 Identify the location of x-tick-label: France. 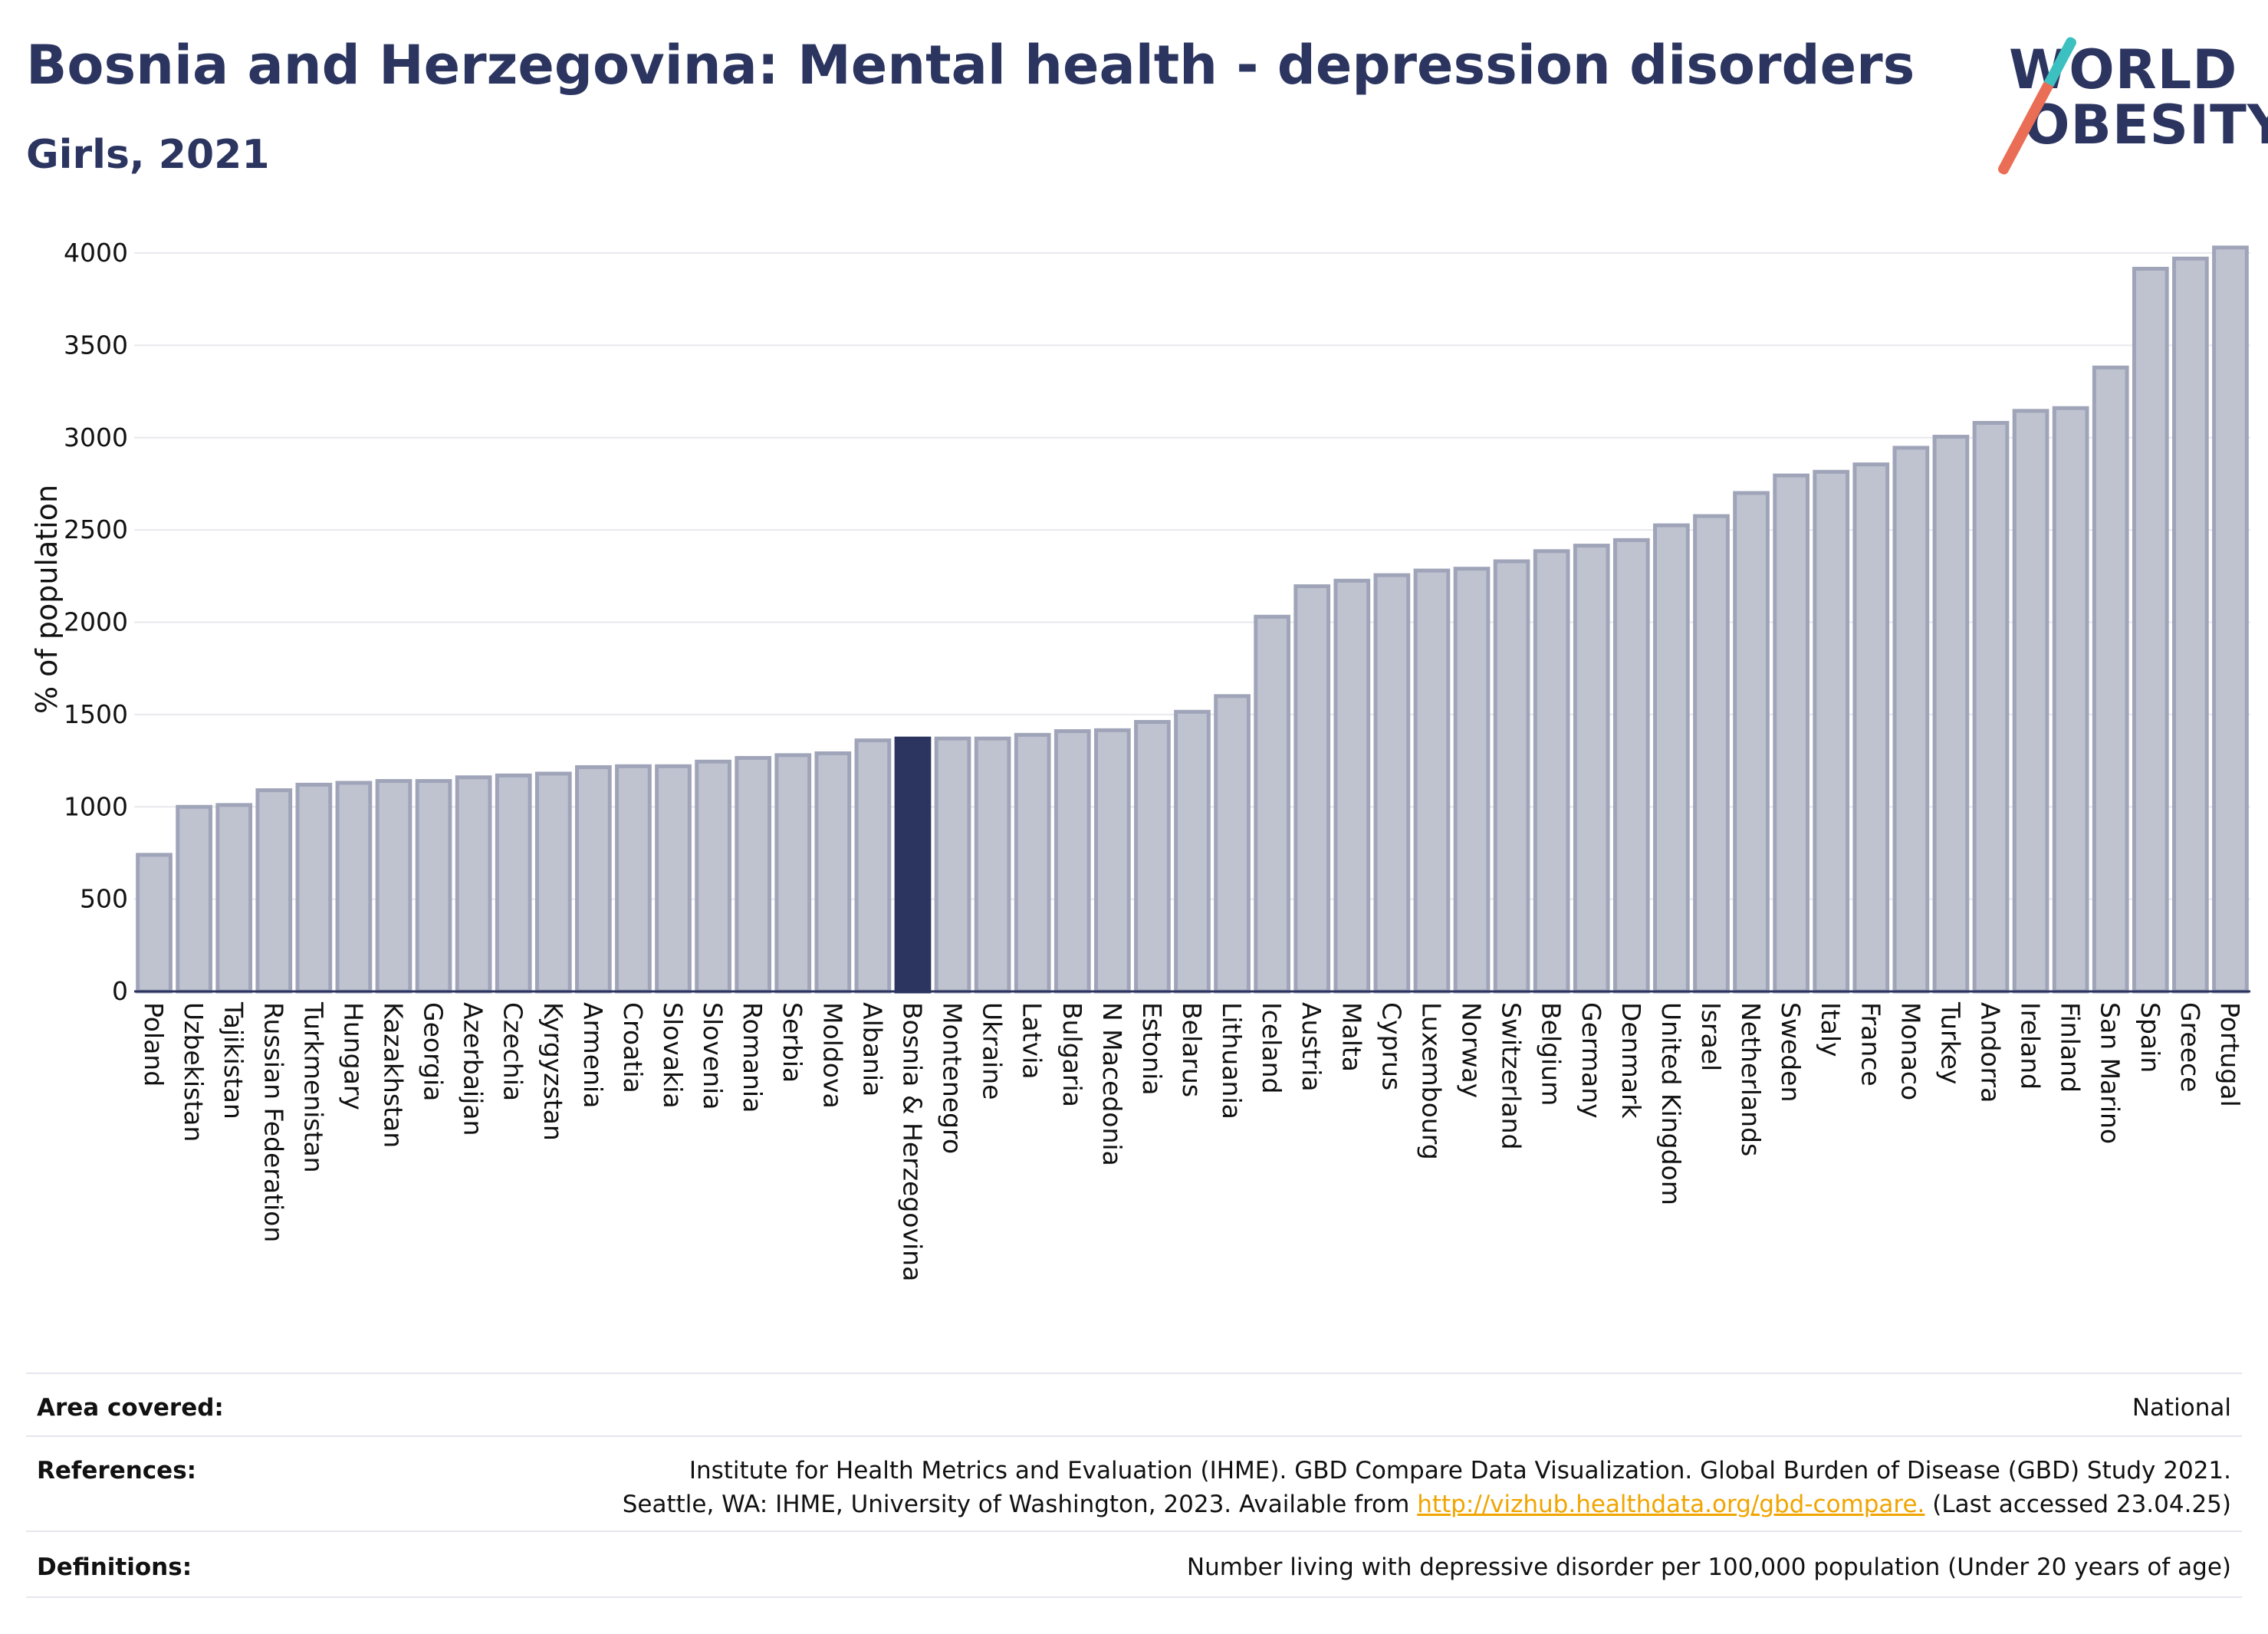
(1870, 1045).